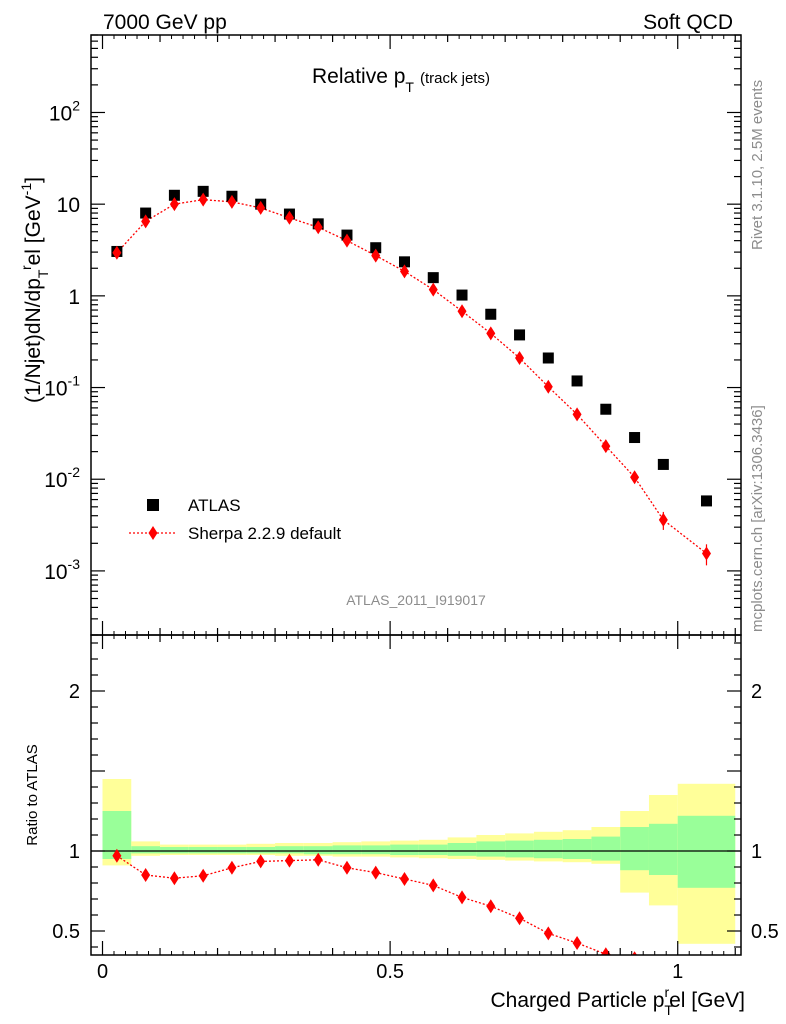 This screenshot has width=786, height=1024. I want to click on header-left: 7000 GeV pp, so click(165, 22).